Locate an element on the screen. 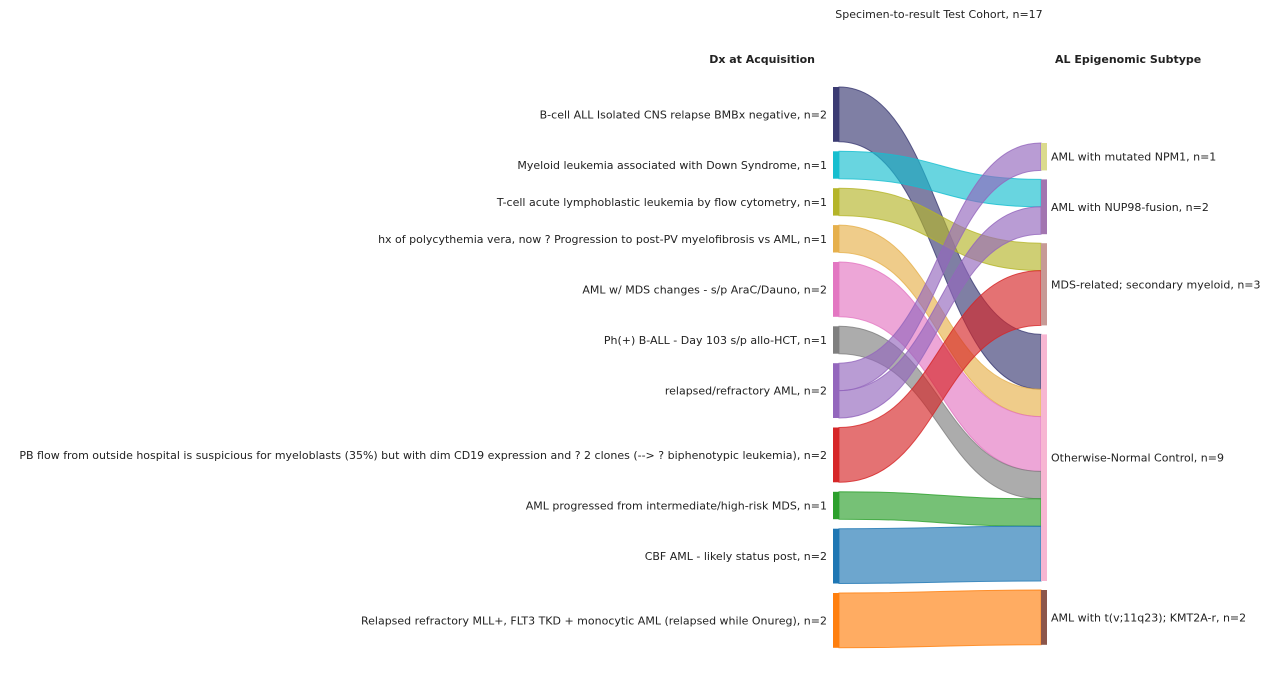 The image size is (1273, 685). node-bar-relapsed-refractory-mll-flt3-tkd-monocyt is located at coordinates (836, 620).